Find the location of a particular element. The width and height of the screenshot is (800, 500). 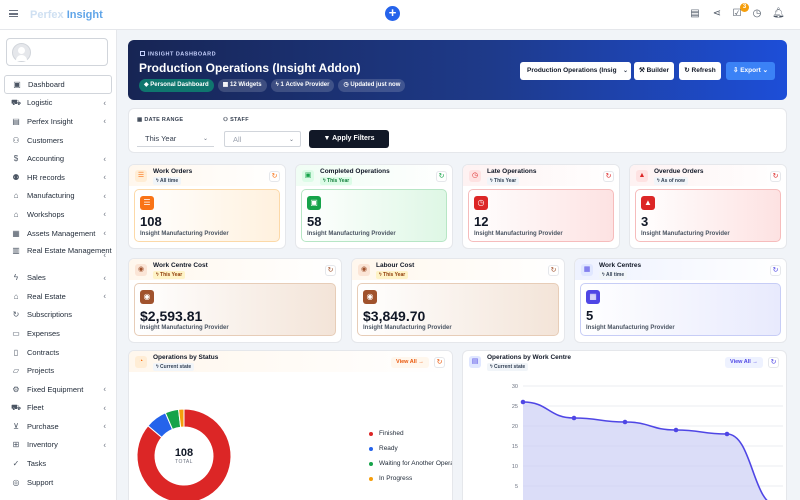

sidebar-item-workshops: ⌂ Workshops ‹ is located at coordinates (58, 214).